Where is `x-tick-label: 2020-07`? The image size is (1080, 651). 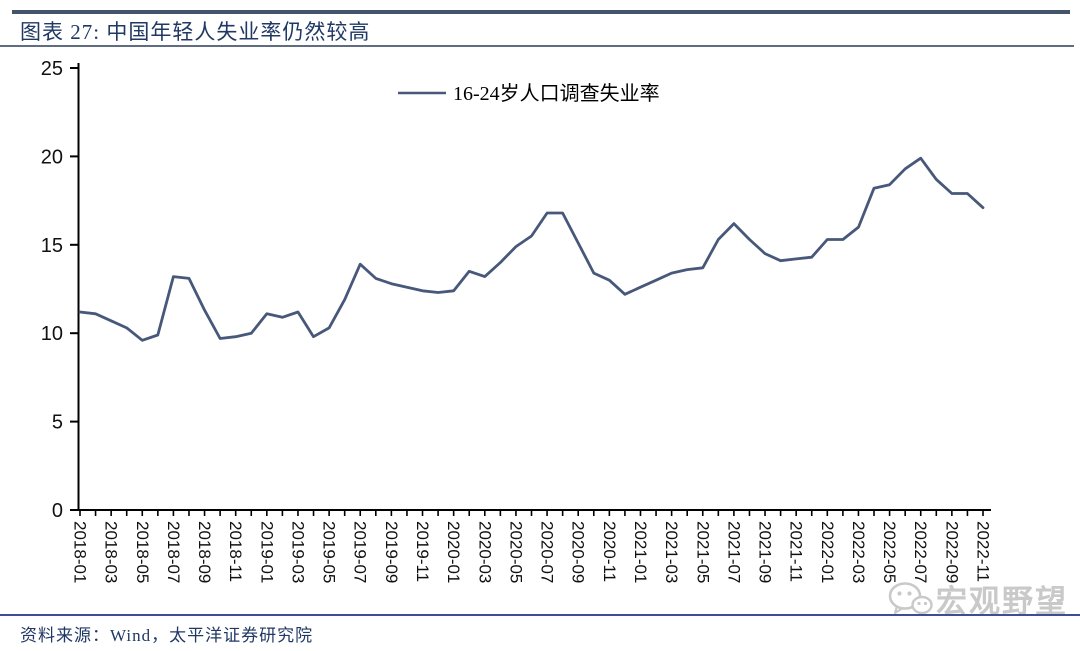
x-tick-label: 2020-07 is located at coordinates (547, 552).